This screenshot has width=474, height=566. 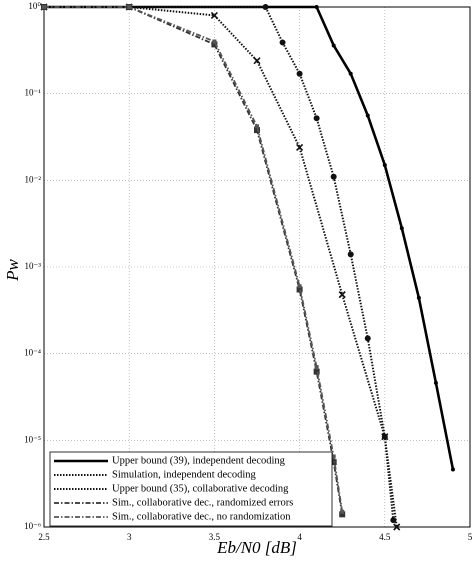 I want to click on legend-label: Upper bound (39), independent decoding, so click(x=199, y=460).